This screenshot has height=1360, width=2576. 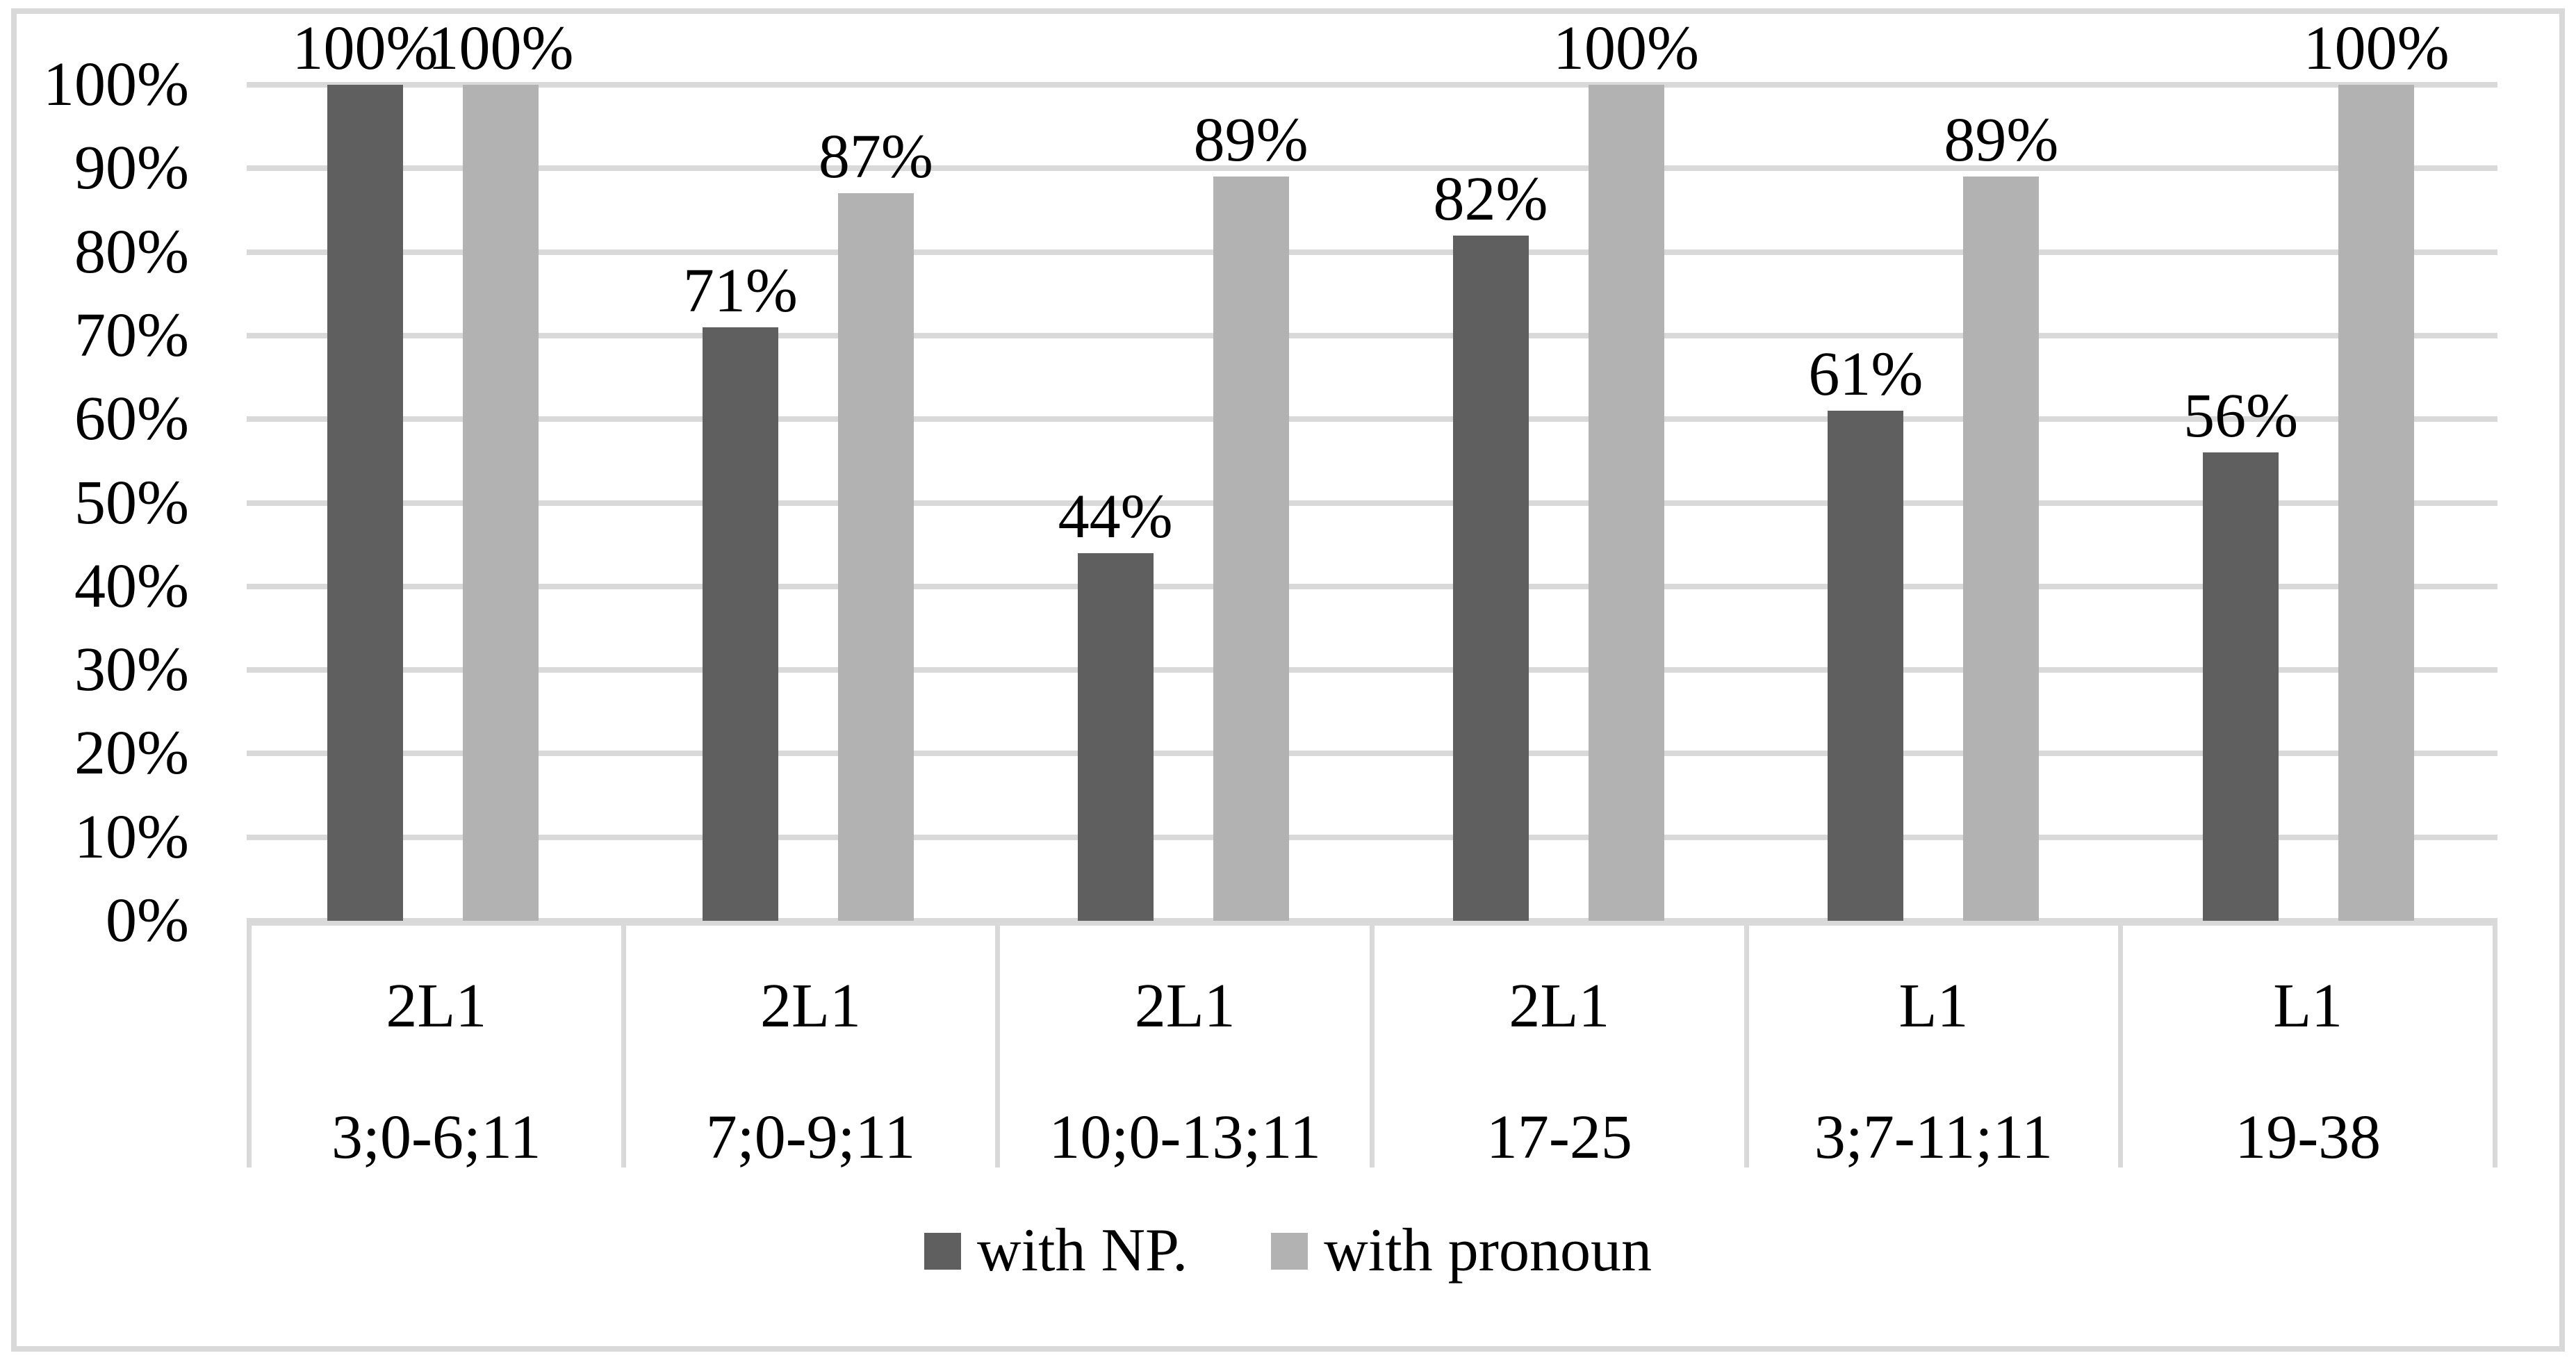 I want to click on value-label: 61%, so click(x=1865, y=374).